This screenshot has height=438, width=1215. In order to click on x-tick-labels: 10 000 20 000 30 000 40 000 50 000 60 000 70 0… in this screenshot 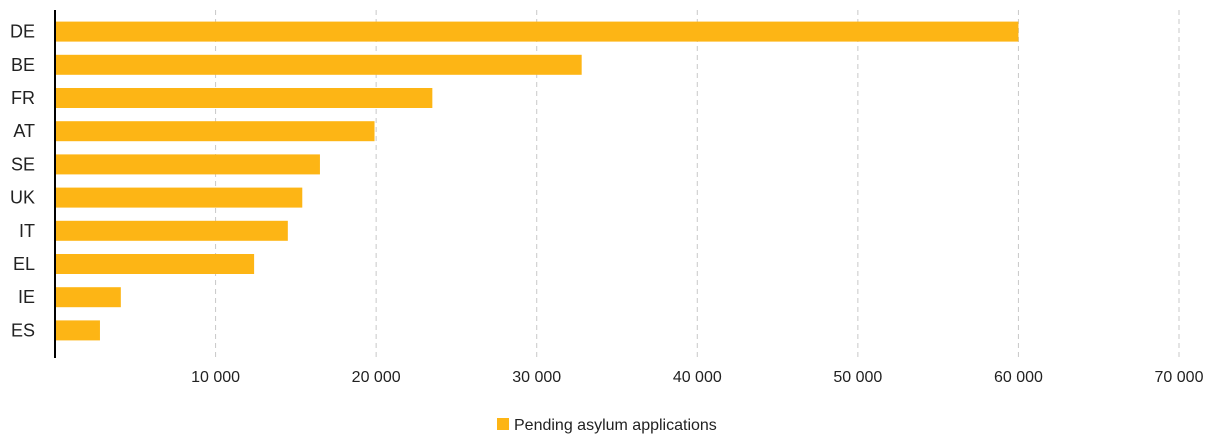, I will do `click(697, 377)`.